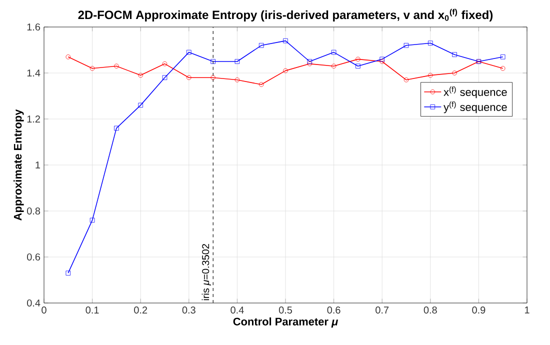 This screenshot has width=550, height=345. What do you see at coordinates (33, 27) in the screenshot?
I see `y-tick-label: 1.6` at bounding box center [33, 27].